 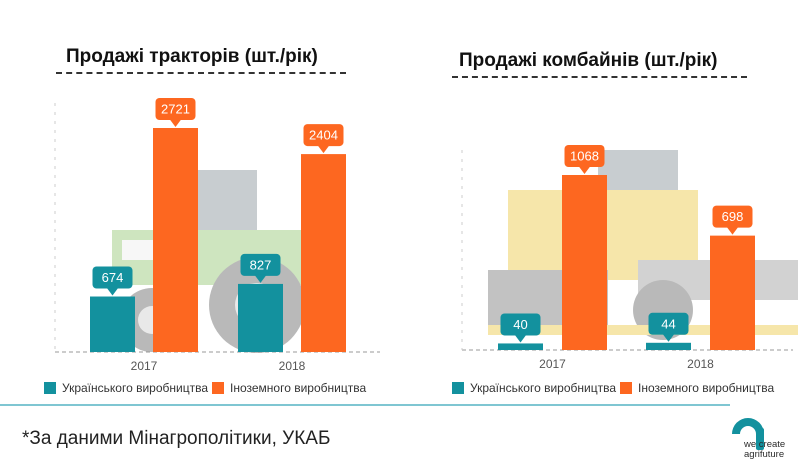 I want to click on data-label: 674, so click(x=113, y=277).